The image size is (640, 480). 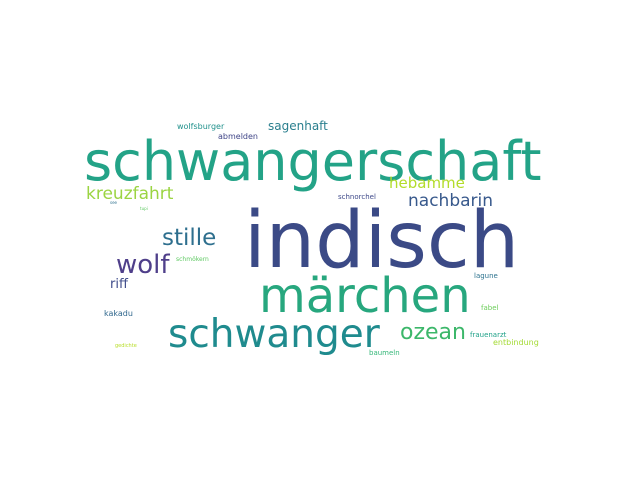 What do you see at coordinates (357, 197) in the screenshot?
I see `word: schnorchel` at bounding box center [357, 197].